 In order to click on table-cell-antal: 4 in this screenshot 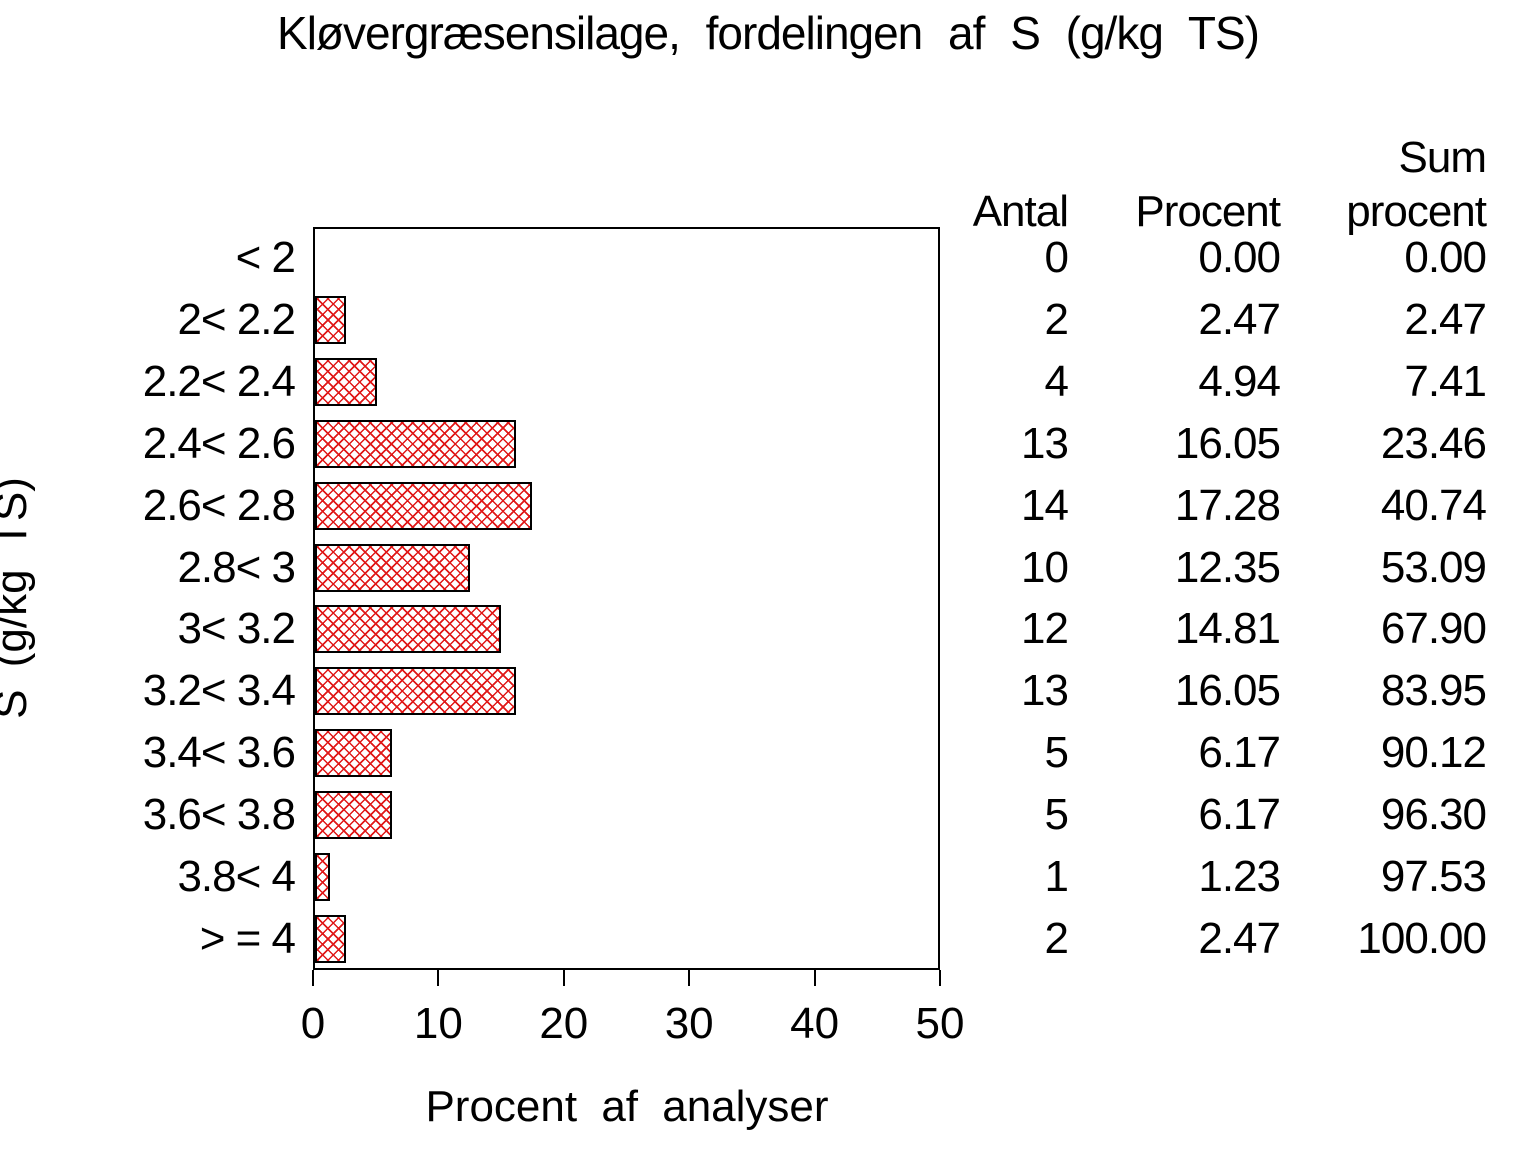, I will do `click(1056, 381)`.